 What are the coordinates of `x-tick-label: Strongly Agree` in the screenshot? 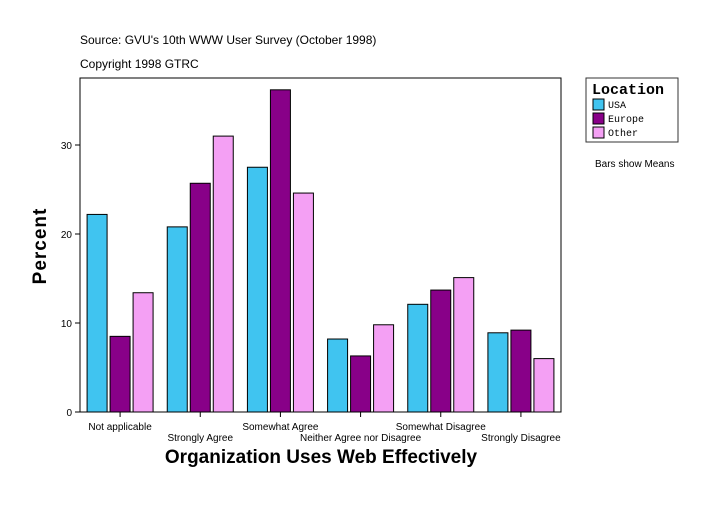 It's located at (200, 438).